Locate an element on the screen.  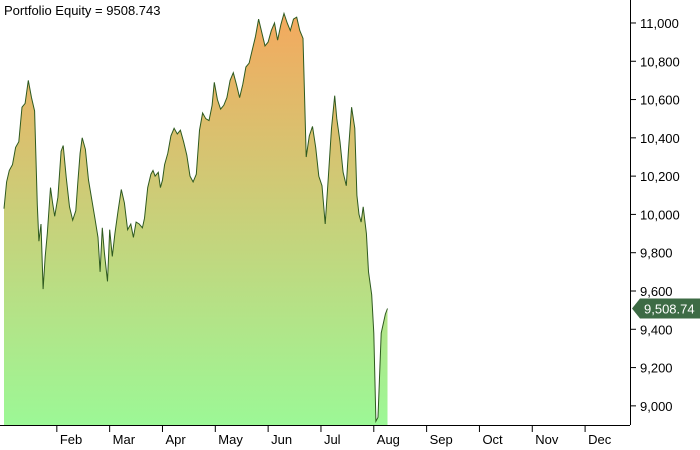
y-tick-label: 10,000 is located at coordinates (660, 214).